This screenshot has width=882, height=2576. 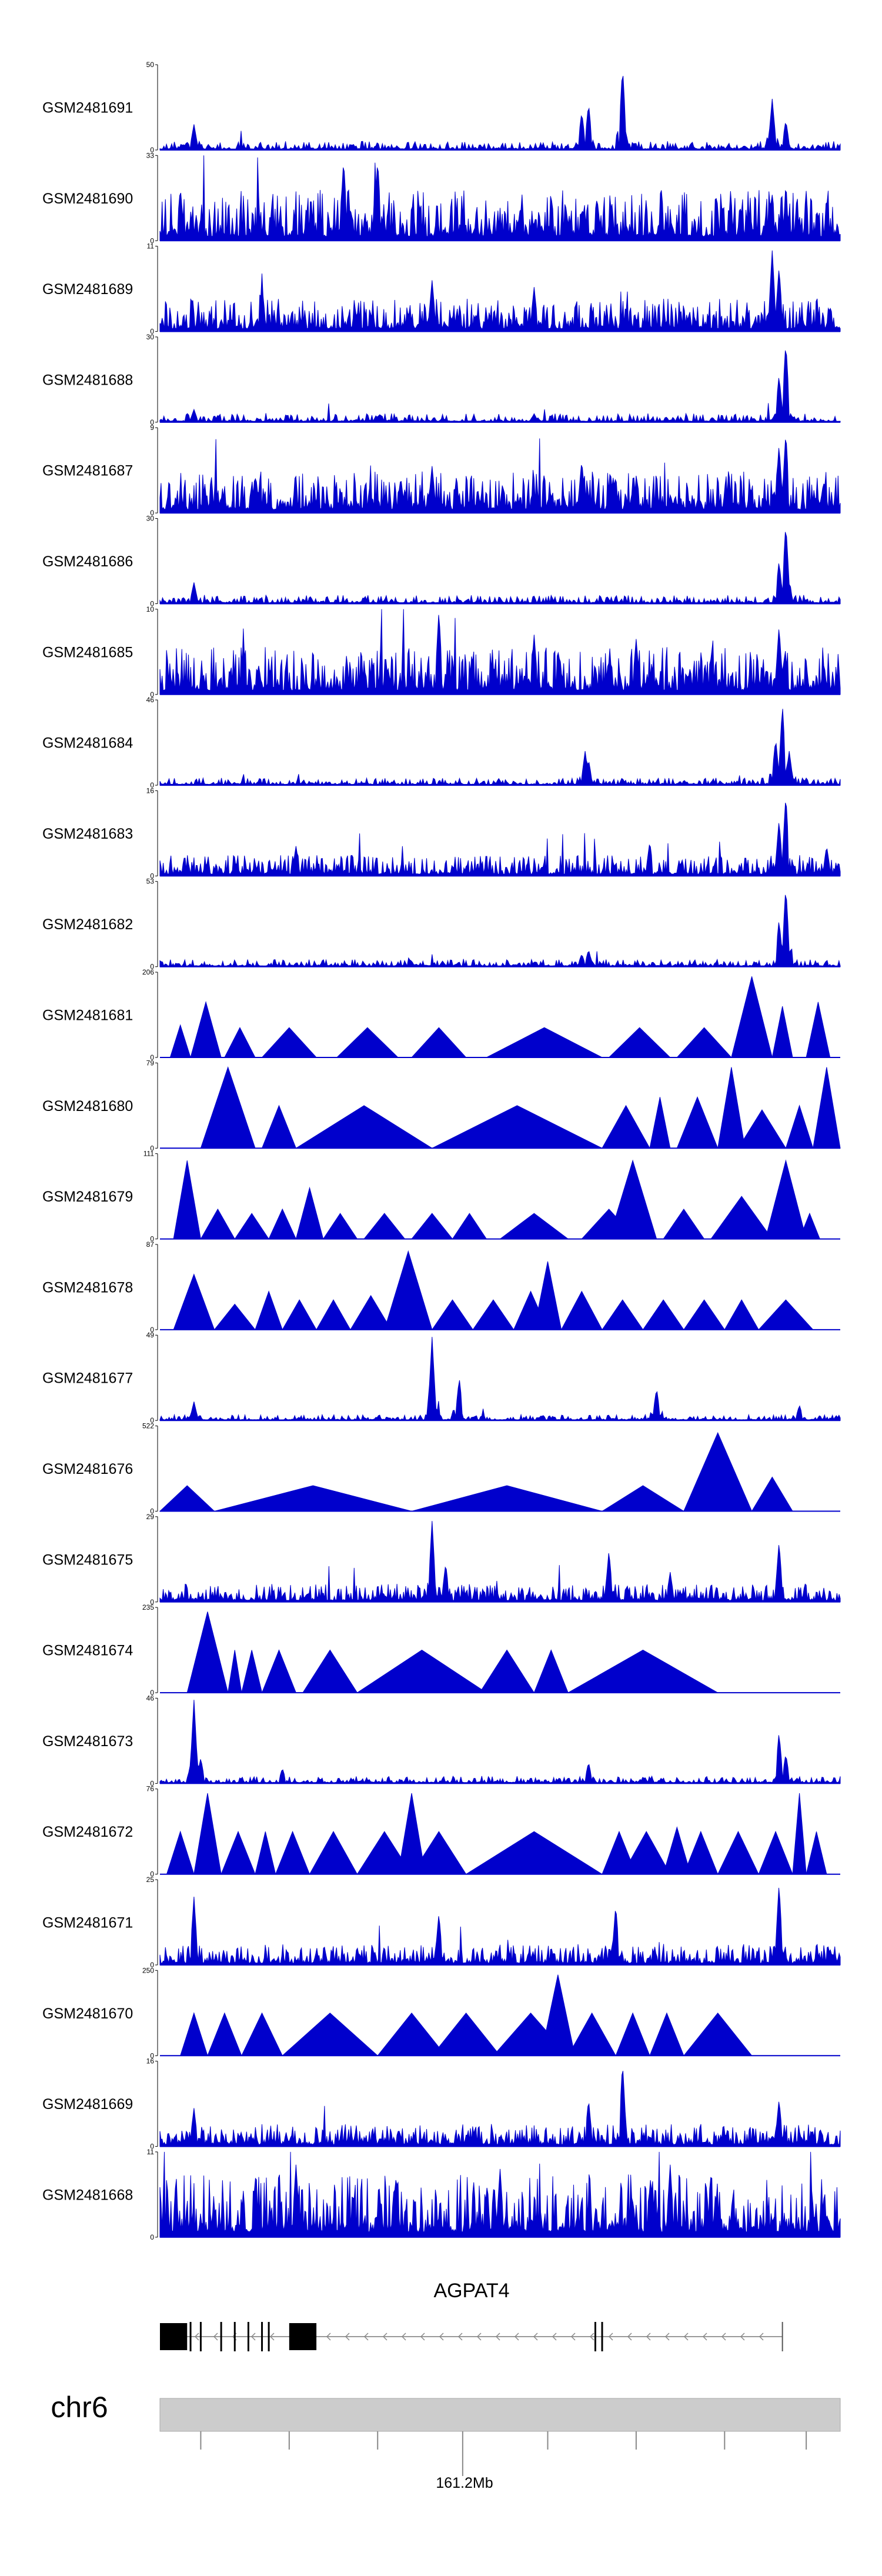 I want to click on track-label: GSM2481682, so click(x=87, y=924).